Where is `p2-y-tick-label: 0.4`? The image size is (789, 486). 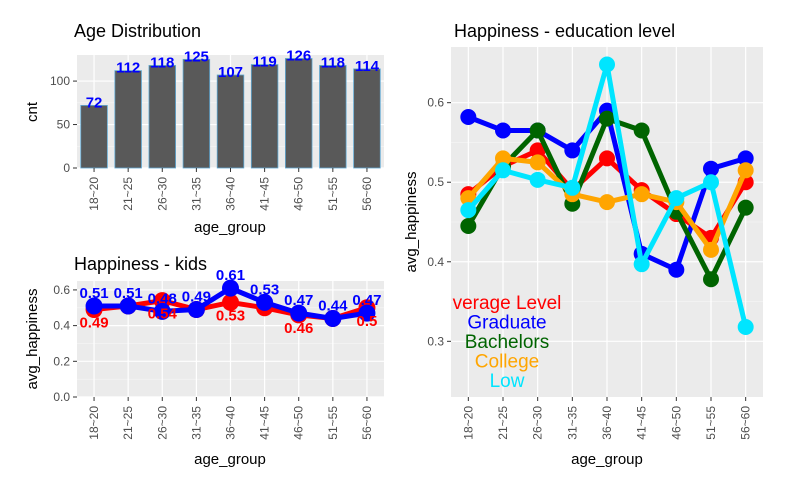
p2-y-tick-label: 0.4 is located at coordinates (61, 326).